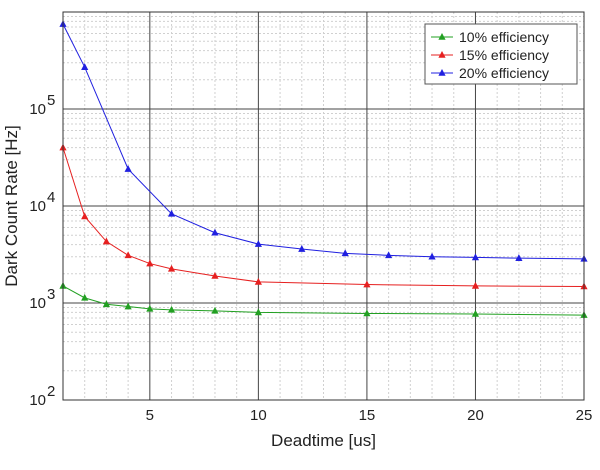 This screenshot has width=600, height=470. I want to click on legend-label: 10% efficiency, so click(504, 37).